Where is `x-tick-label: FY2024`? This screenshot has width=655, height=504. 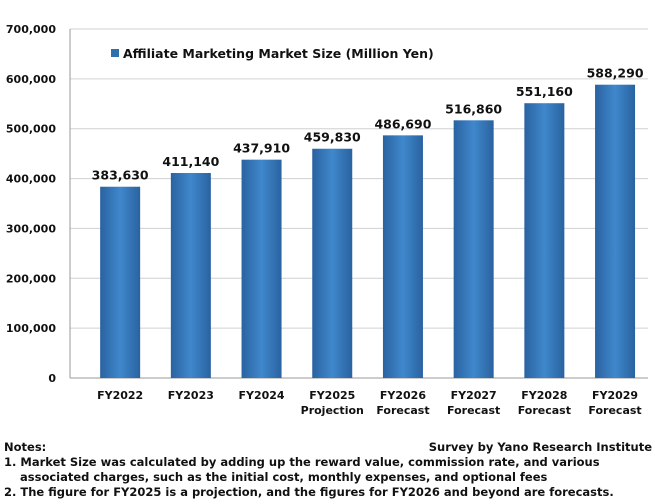 x-tick-label: FY2024 is located at coordinates (261, 395).